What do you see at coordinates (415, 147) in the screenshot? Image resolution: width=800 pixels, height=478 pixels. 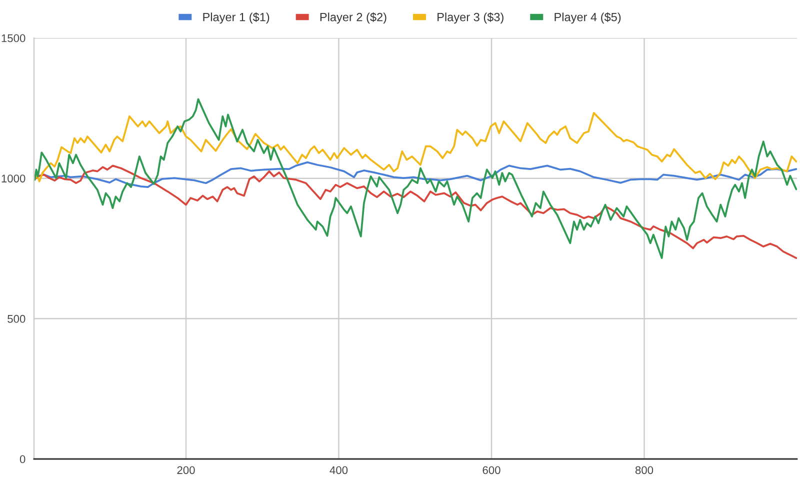 I see `line-series` at bounding box center [415, 147].